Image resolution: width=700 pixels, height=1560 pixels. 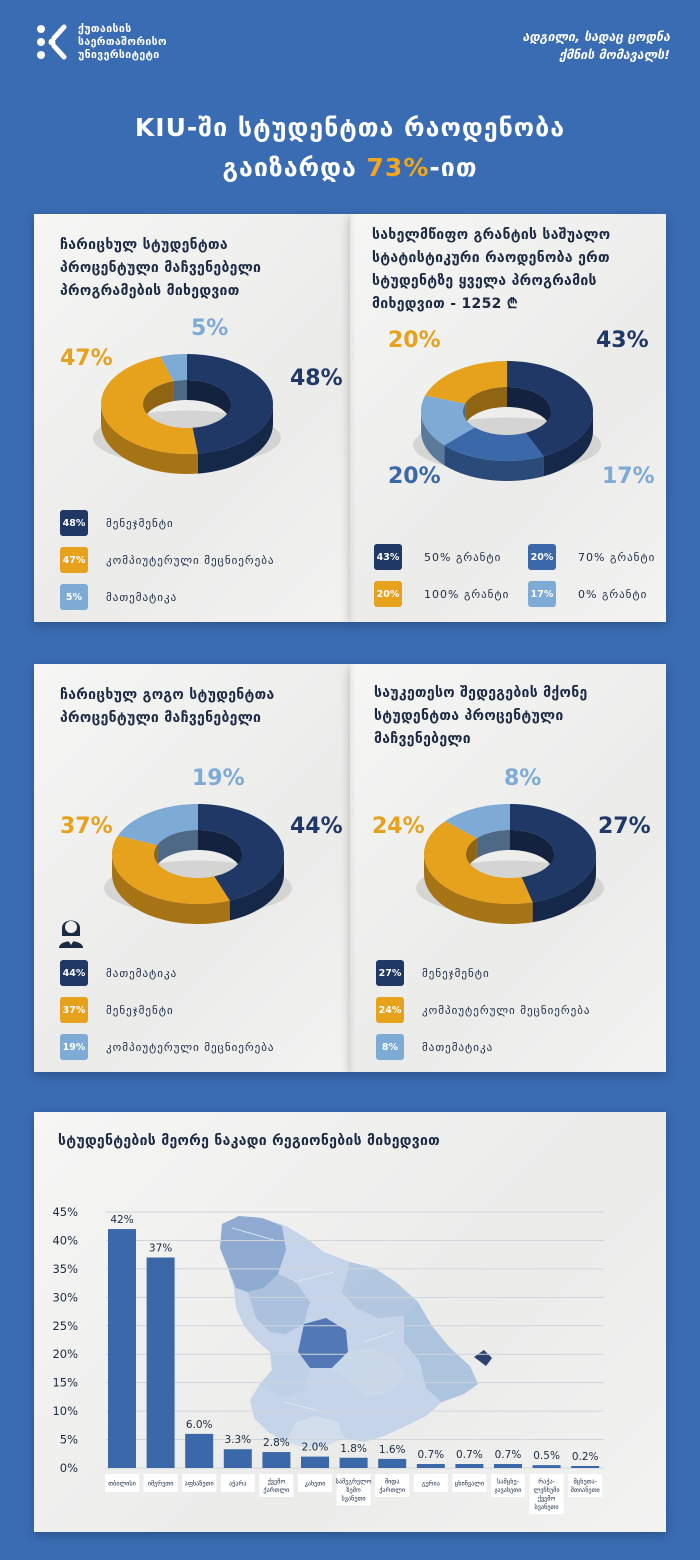 I want to click on category-label: ლეჩხუმი, so click(x=547, y=1490).